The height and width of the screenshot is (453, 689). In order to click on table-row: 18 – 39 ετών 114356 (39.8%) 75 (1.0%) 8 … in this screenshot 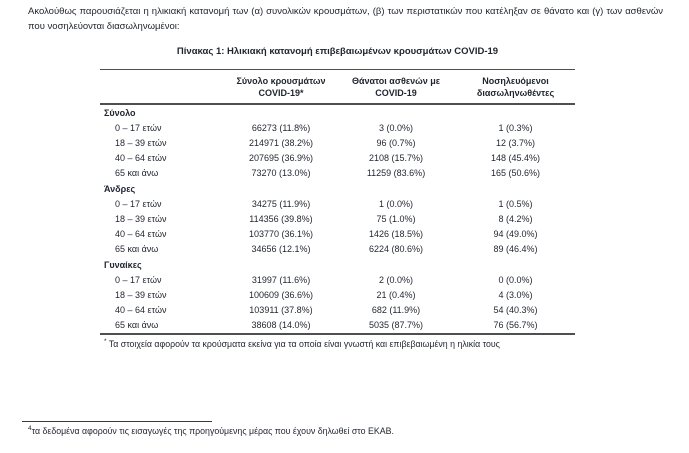, I will do `click(337, 219)`.